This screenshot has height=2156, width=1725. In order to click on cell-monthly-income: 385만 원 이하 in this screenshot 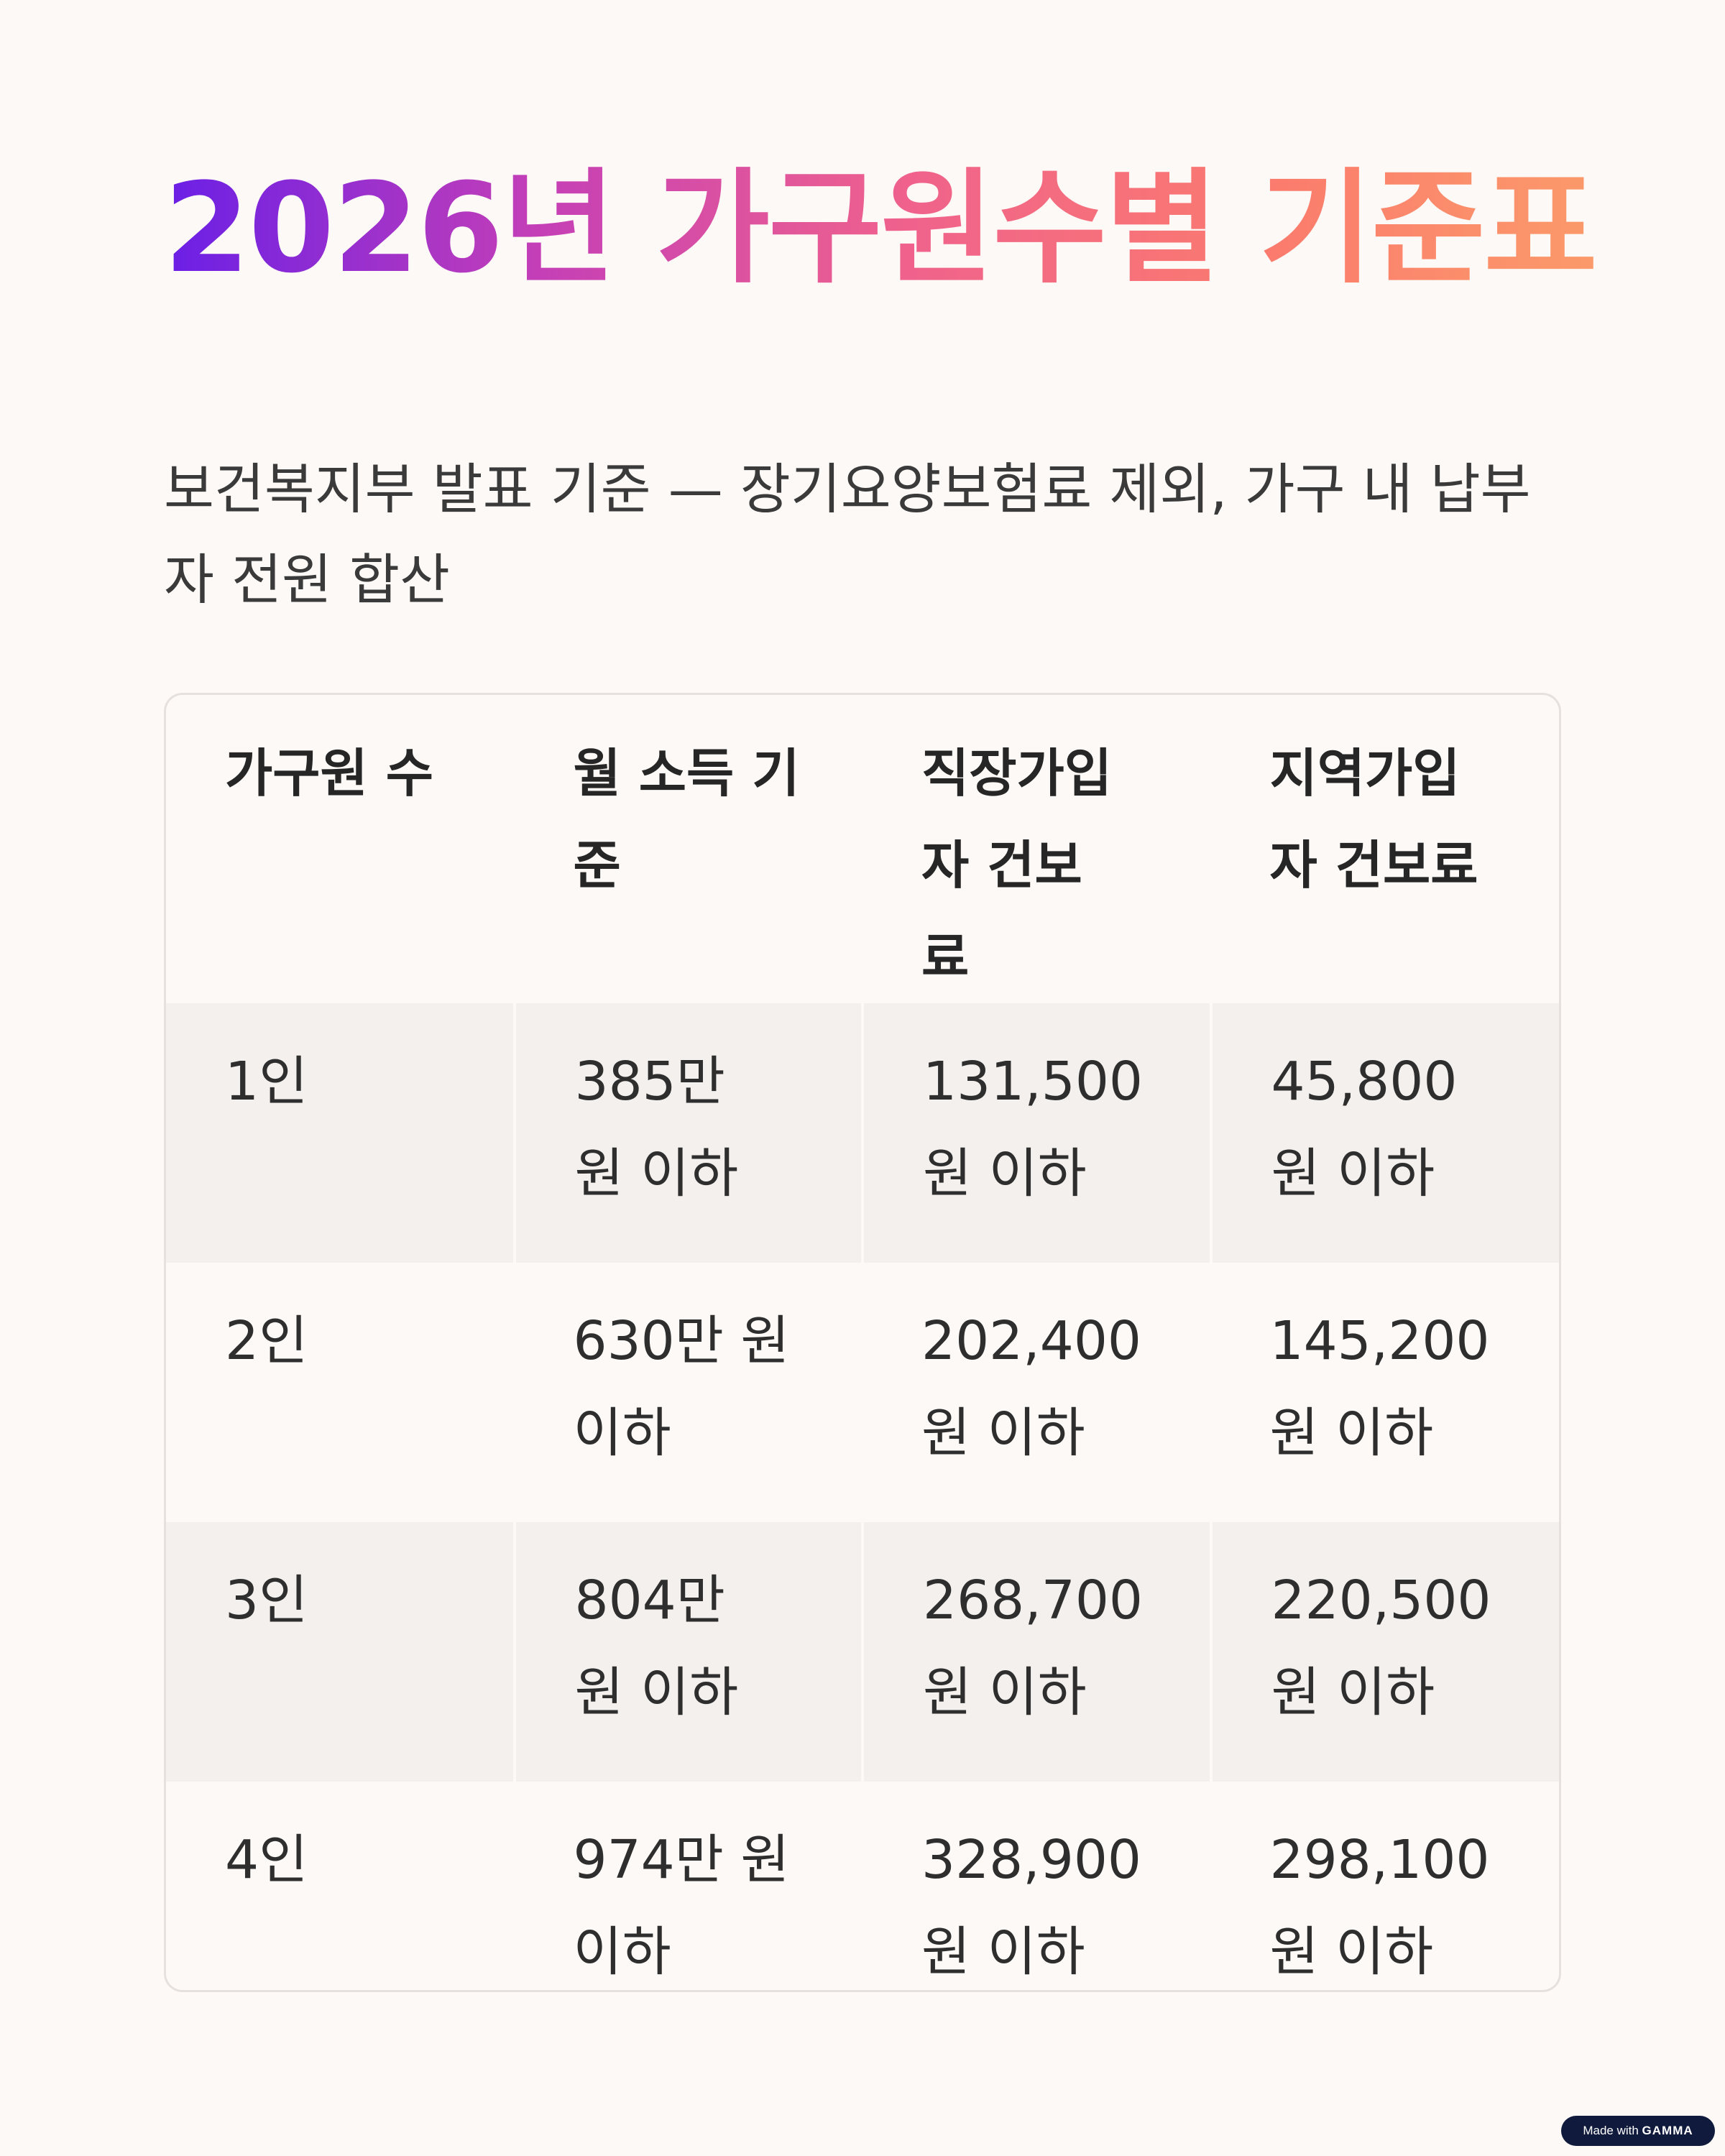, I will do `click(687, 1133)`.